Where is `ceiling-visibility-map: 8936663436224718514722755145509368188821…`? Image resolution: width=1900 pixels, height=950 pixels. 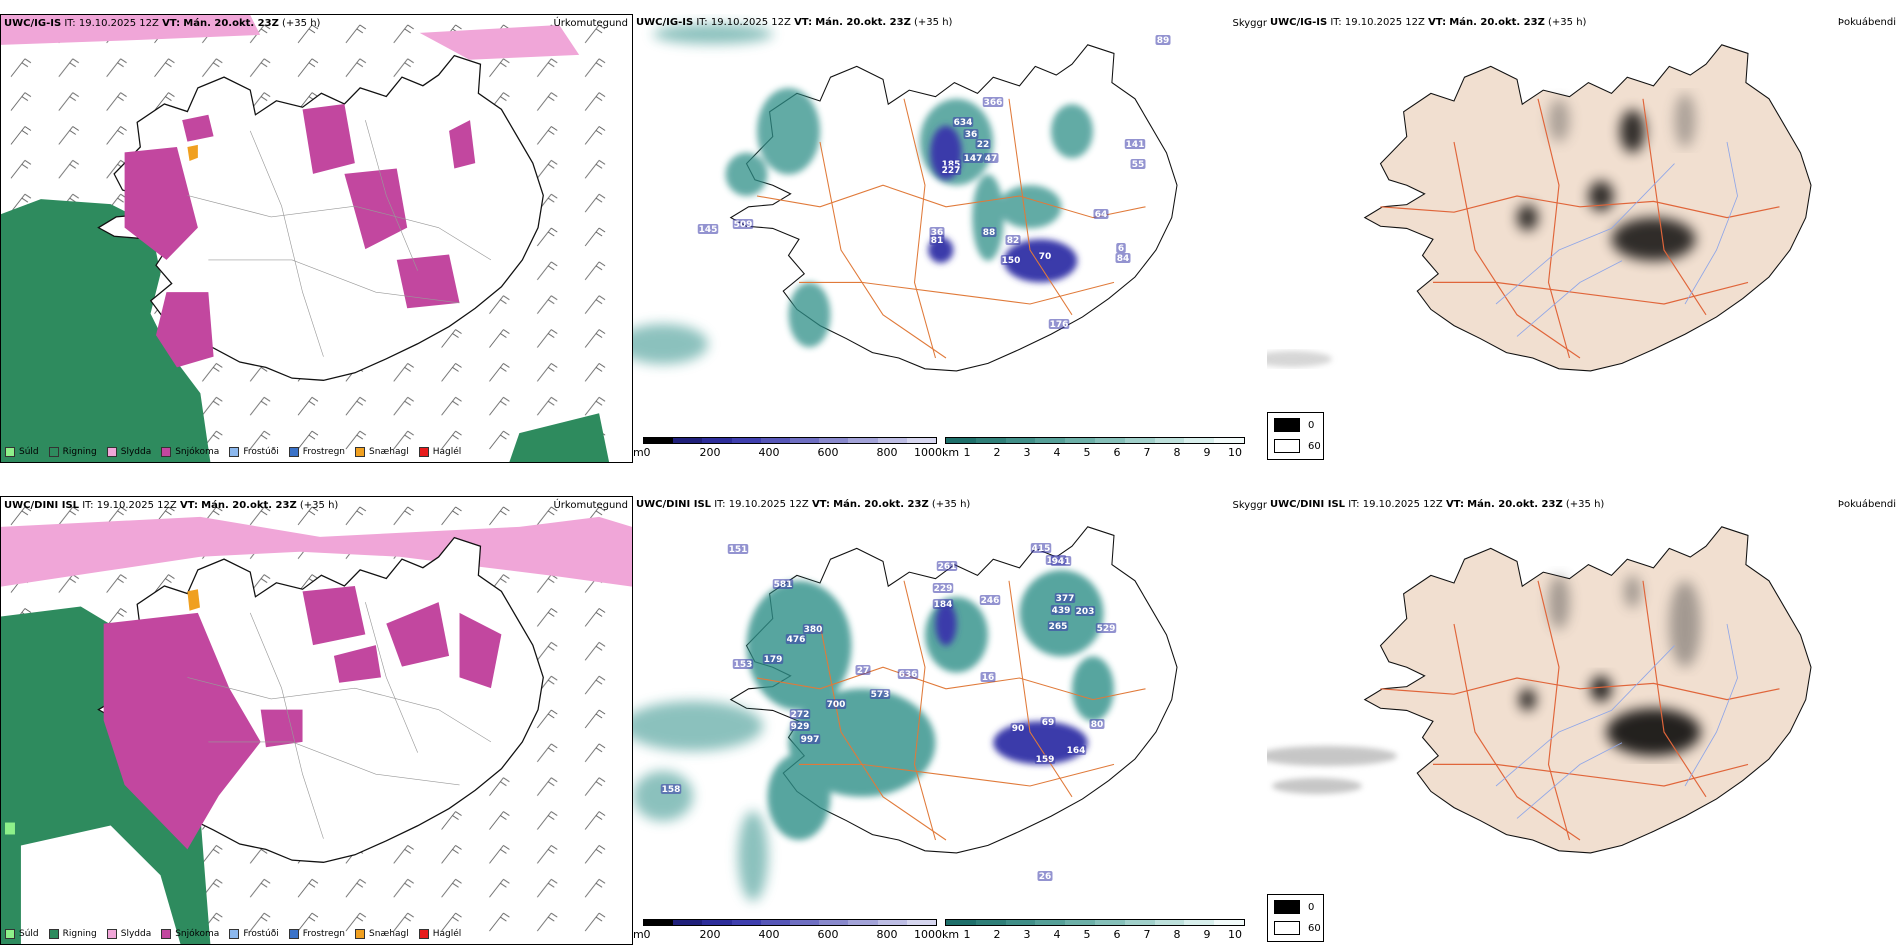
ceiling-visibility-map: 8936663436224718514722755145509368188821… is located at coordinates (905, 198).